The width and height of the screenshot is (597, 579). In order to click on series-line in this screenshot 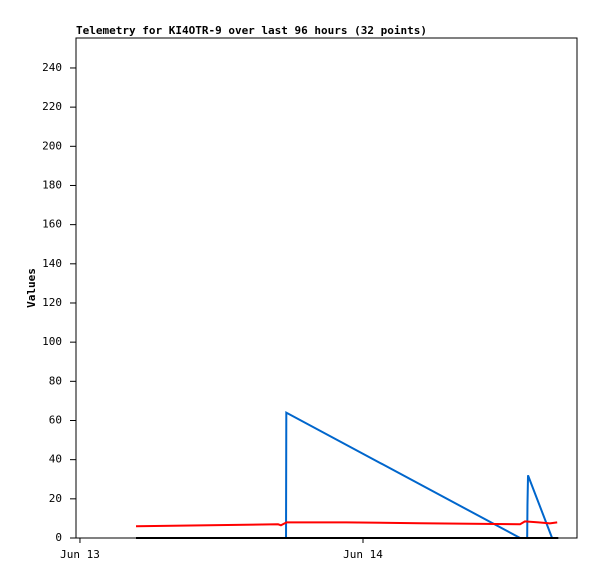, I will do `click(346, 524)`.